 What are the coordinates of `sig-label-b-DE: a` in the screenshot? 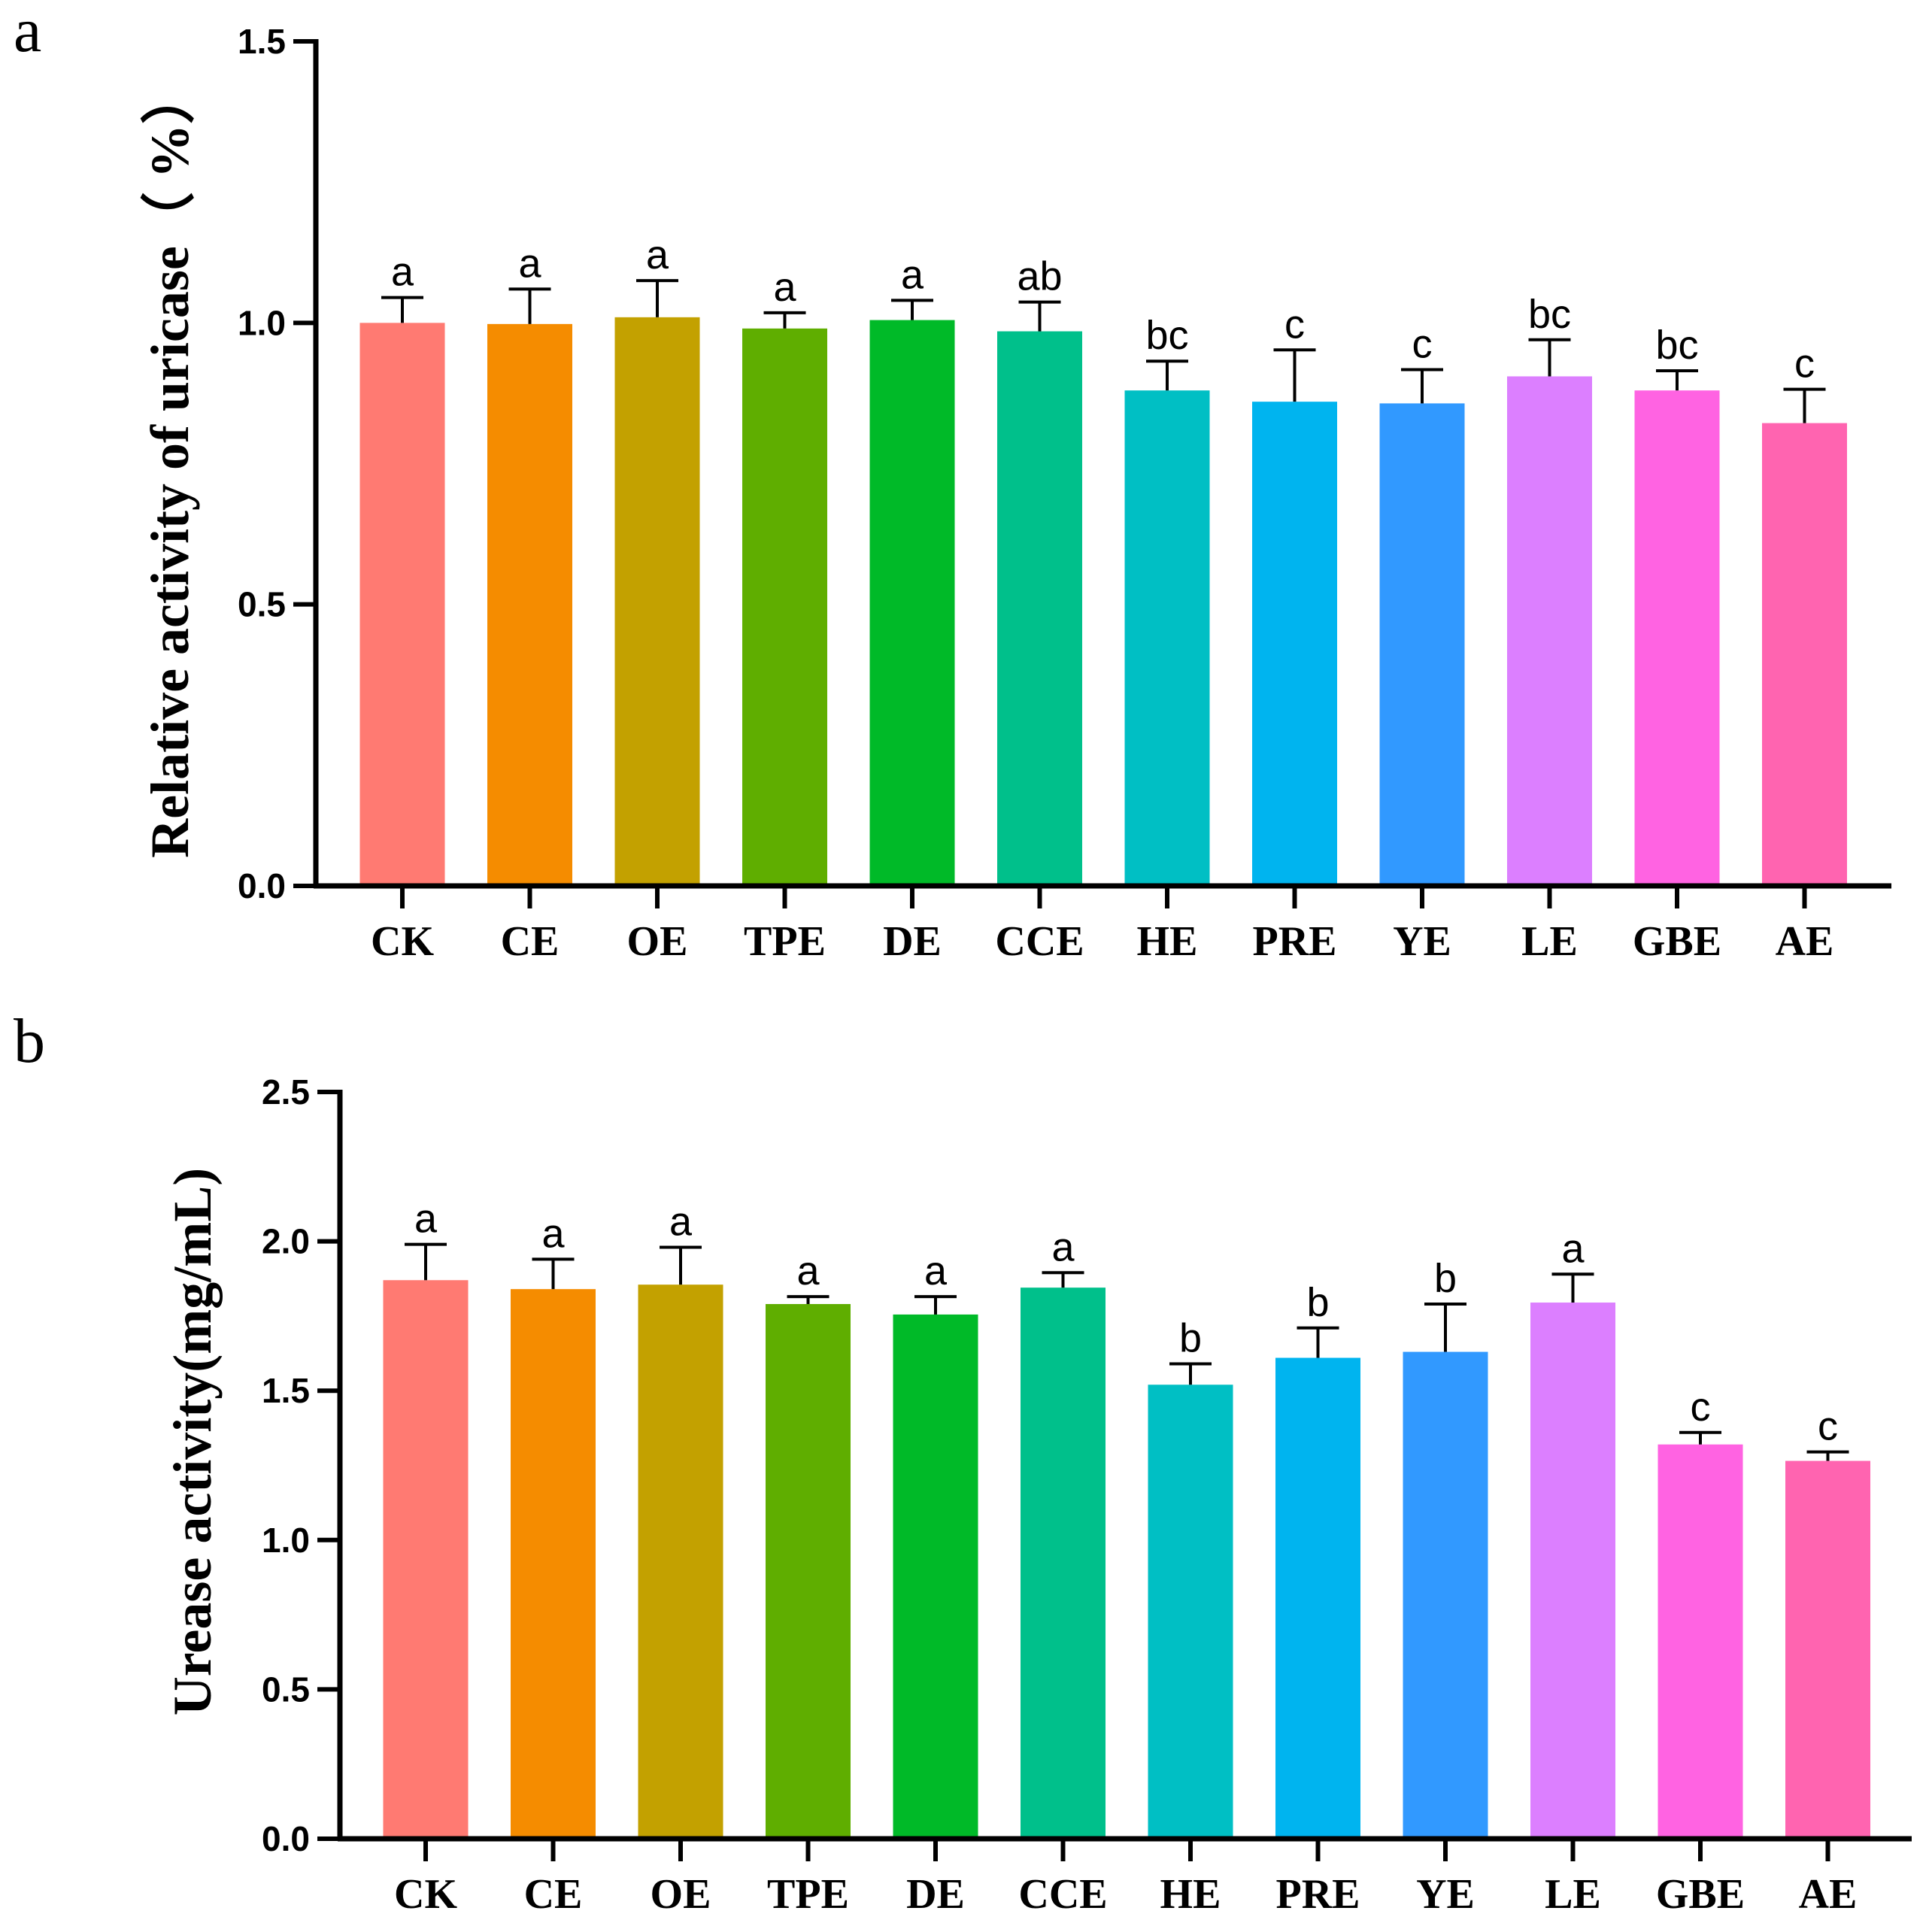 It's located at (936, 1271).